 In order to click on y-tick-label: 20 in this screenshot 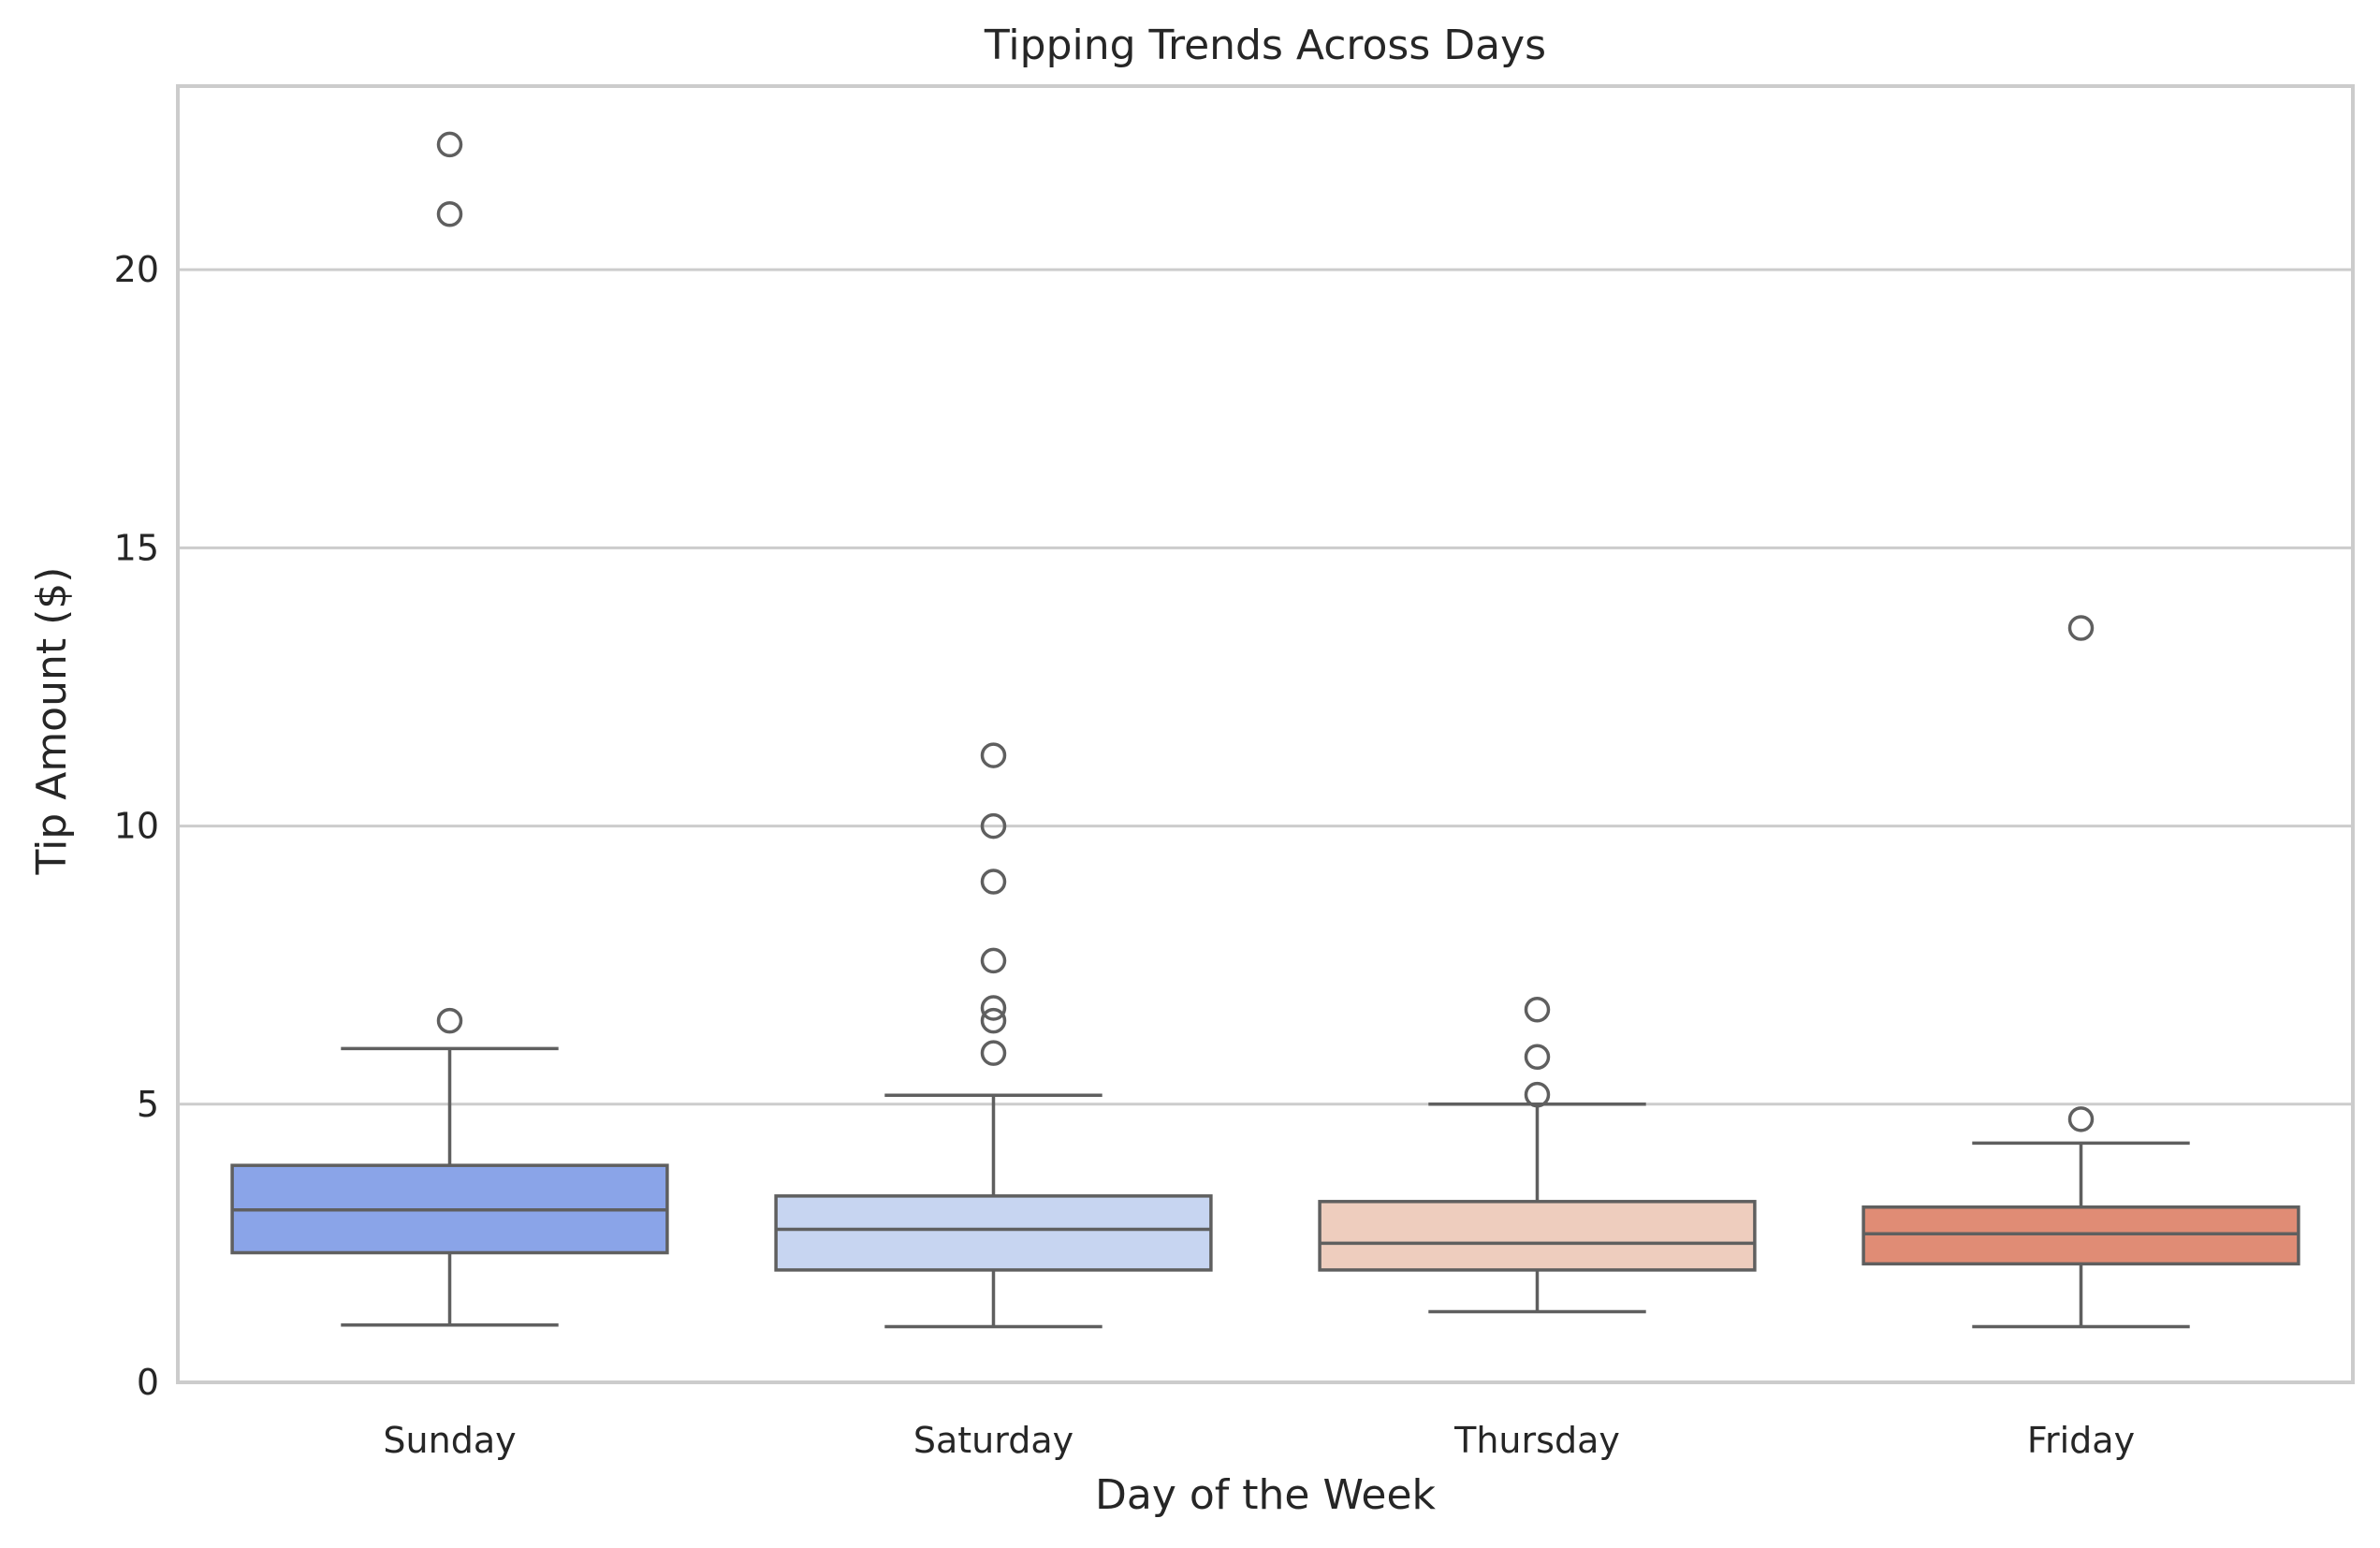, I will do `click(136, 269)`.